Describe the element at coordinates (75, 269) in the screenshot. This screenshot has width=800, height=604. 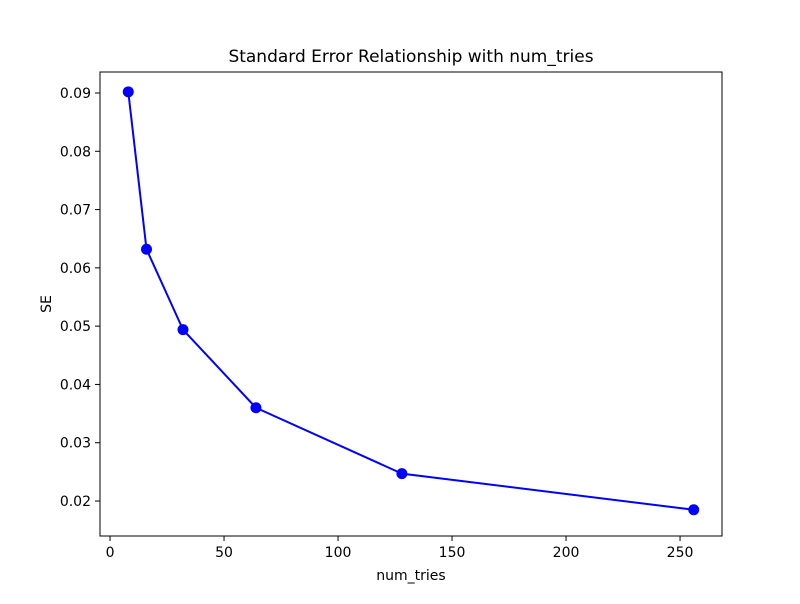
I see `y-tick-label: 0.06` at that location.